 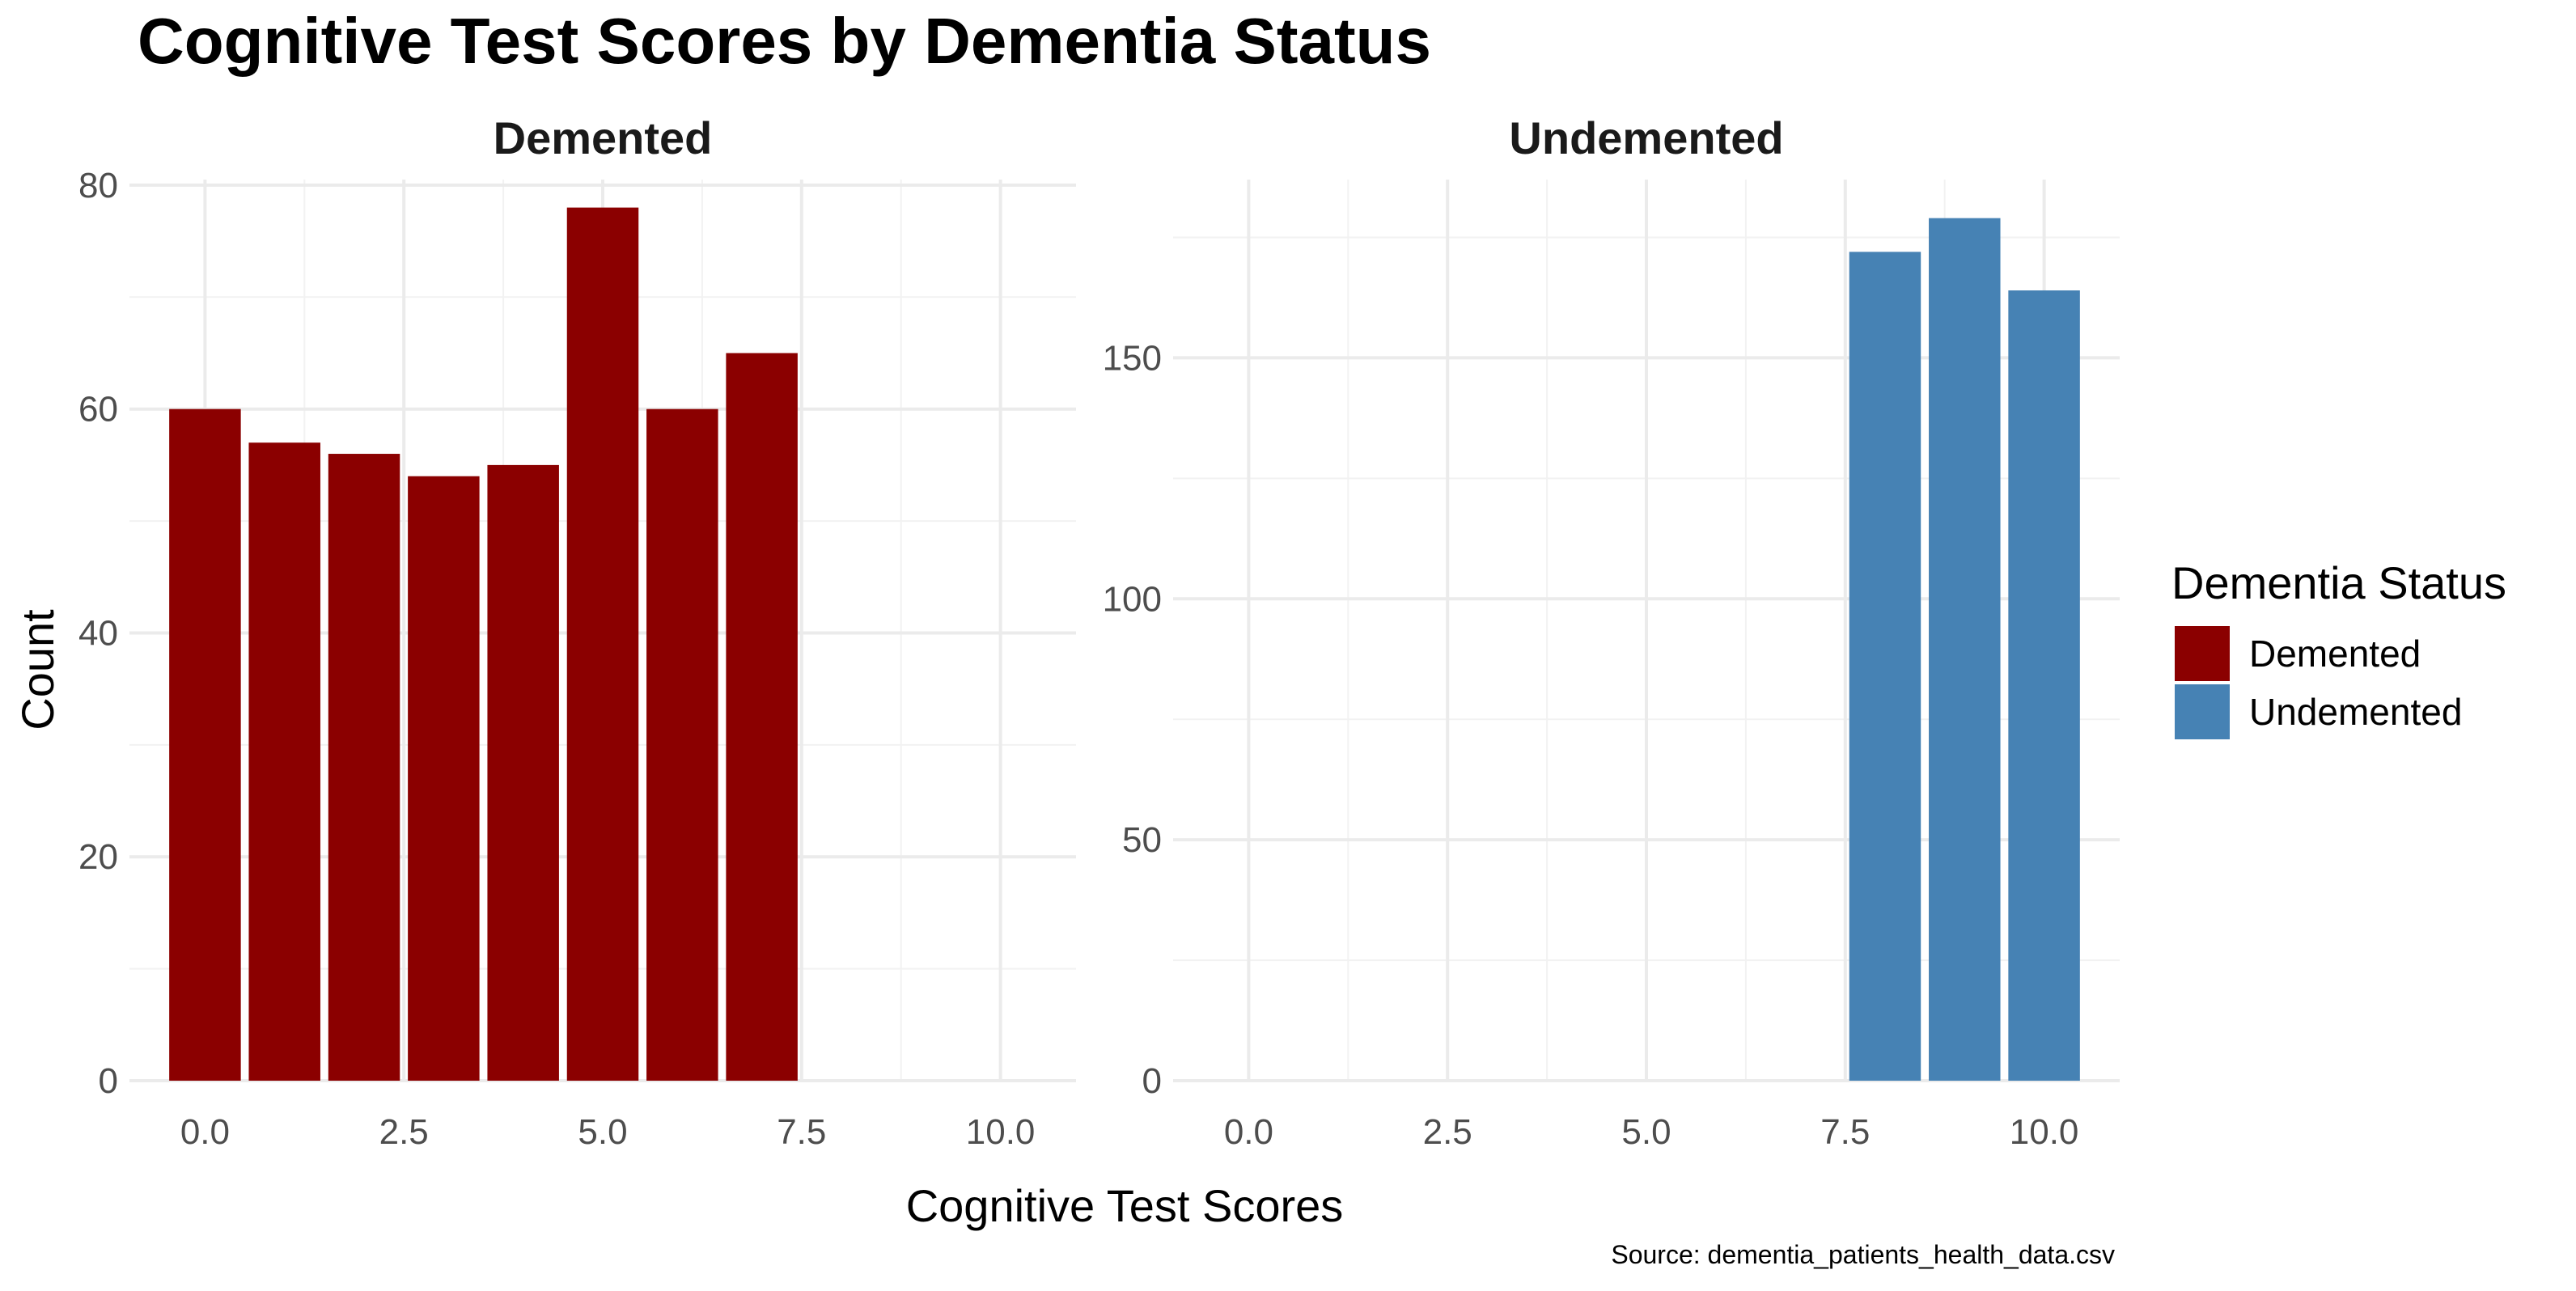 I want to click on y-tick-label: 150, so click(x=1132, y=358).